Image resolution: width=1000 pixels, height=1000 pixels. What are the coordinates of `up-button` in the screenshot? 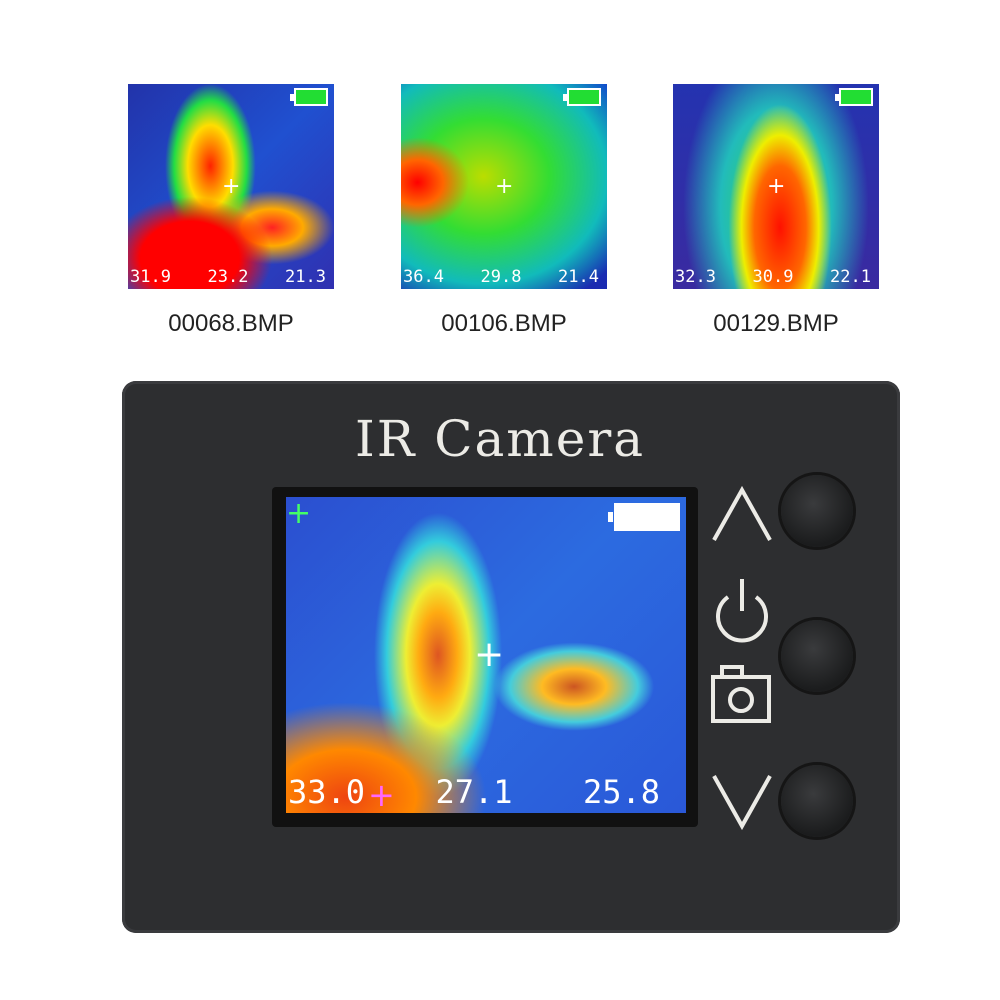 It's located at (817, 511).